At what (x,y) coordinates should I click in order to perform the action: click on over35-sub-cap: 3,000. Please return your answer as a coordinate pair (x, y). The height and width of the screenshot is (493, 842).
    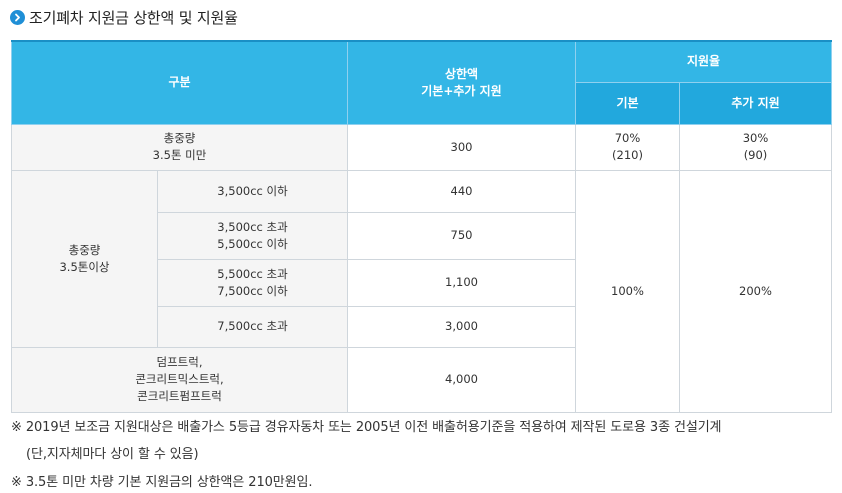
    Looking at the image, I should click on (461, 326).